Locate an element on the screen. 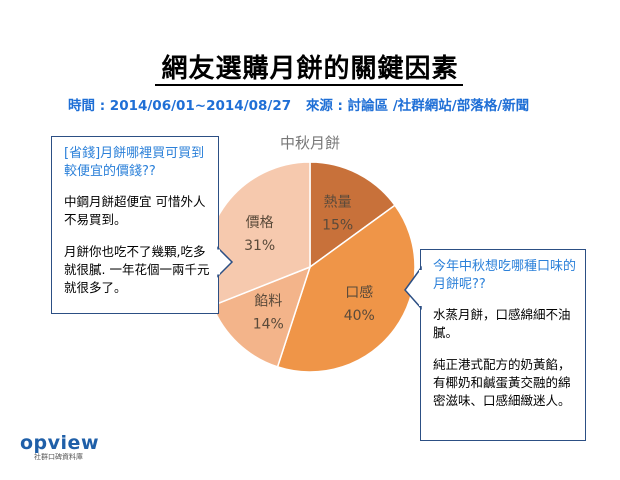 The height and width of the screenshot is (480, 620). title-underline is located at coordinates (309, 85).